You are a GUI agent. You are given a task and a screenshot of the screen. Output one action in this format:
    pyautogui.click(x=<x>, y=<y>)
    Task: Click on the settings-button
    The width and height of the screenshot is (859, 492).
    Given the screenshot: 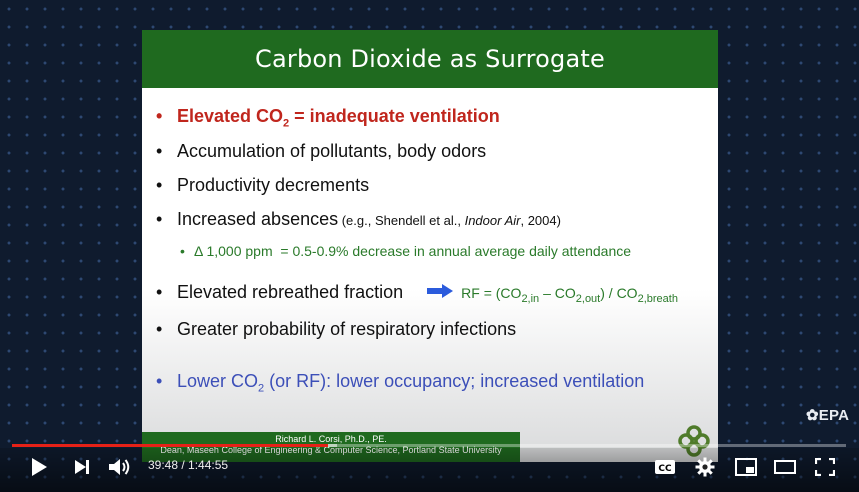 What is the action you would take?
    pyautogui.click(x=705, y=467)
    